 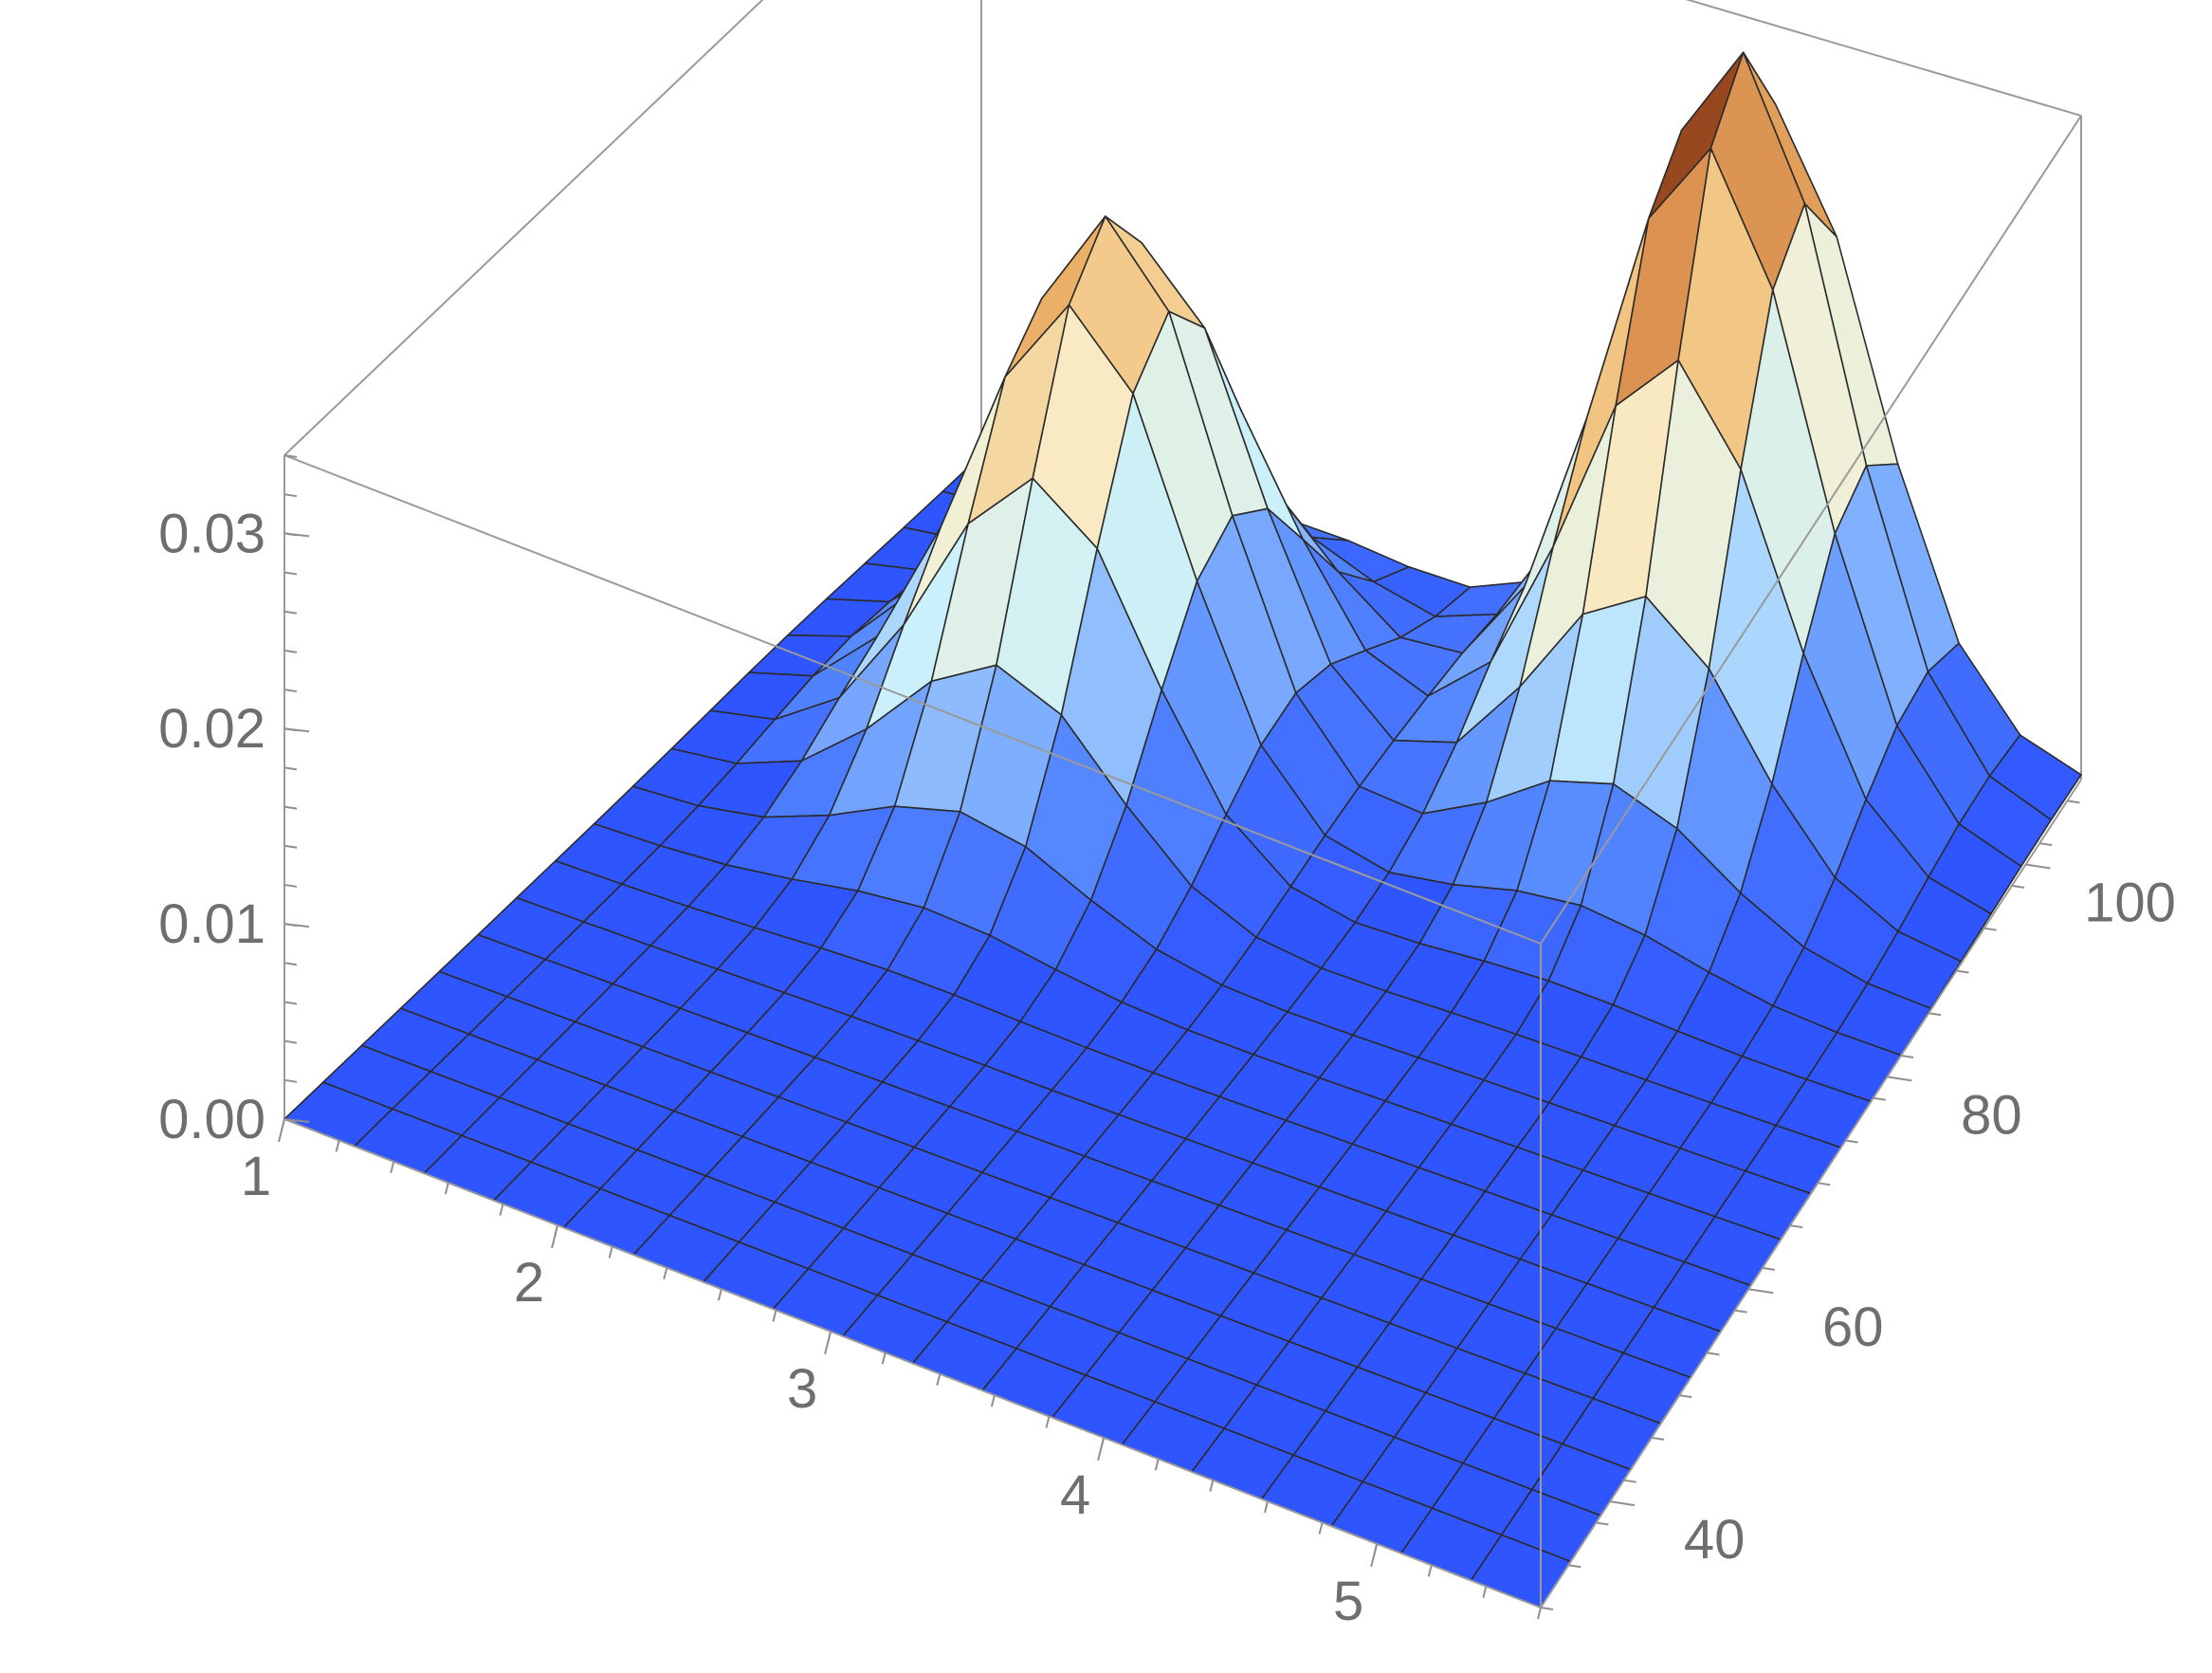 What do you see at coordinates (256, 1177) in the screenshot?
I see `x-tick-label: 1` at bounding box center [256, 1177].